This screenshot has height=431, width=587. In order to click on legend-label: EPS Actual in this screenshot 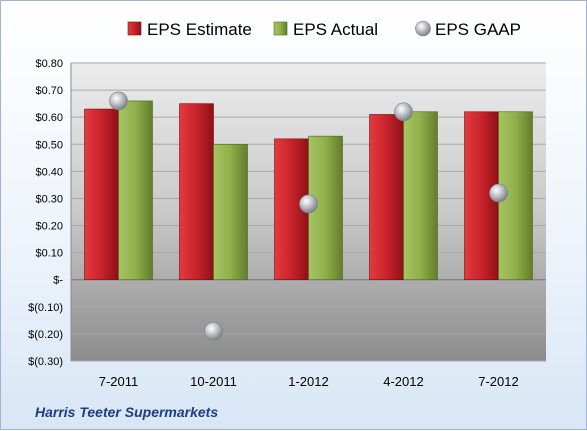, I will do `click(335, 29)`.